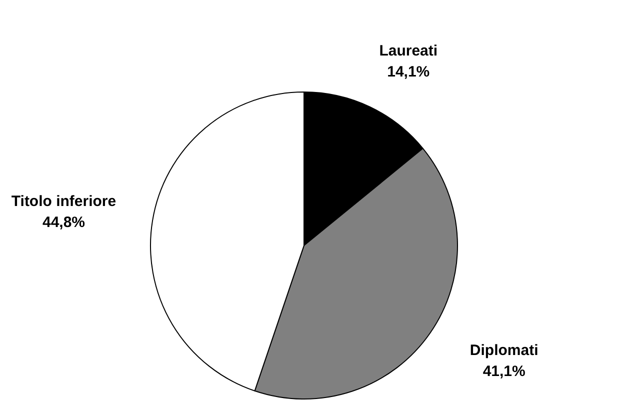 The height and width of the screenshot is (401, 618). What do you see at coordinates (504, 371) in the screenshot?
I see `data-label: 41,1%` at bounding box center [504, 371].